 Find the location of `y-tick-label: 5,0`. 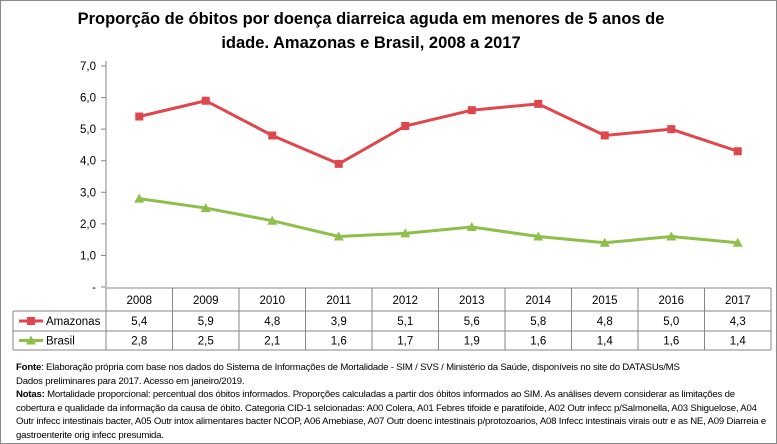

y-tick-label: 5,0 is located at coordinates (88, 130).